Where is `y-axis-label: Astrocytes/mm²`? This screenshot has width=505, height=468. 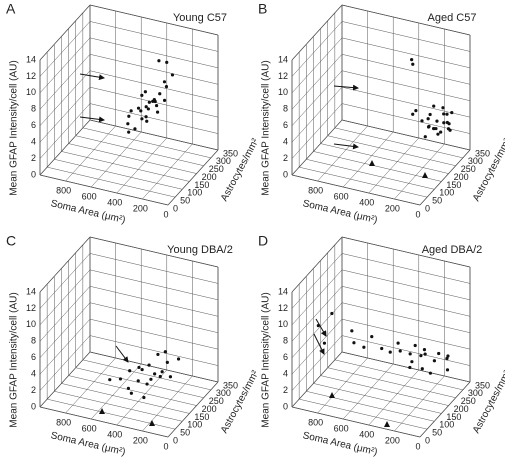
y-axis-label: Astrocytes/mm² is located at coordinates (488, 169).